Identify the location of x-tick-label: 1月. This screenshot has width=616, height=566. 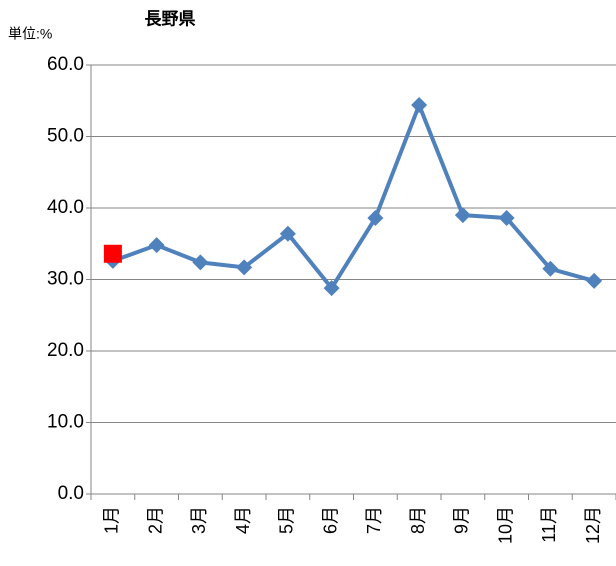
(112, 520).